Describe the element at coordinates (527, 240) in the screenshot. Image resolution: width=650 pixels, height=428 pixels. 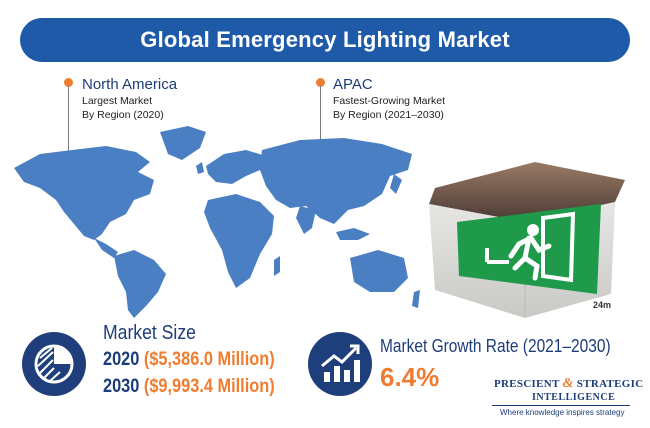
I see `exit-sign-icon: 24m` at that location.